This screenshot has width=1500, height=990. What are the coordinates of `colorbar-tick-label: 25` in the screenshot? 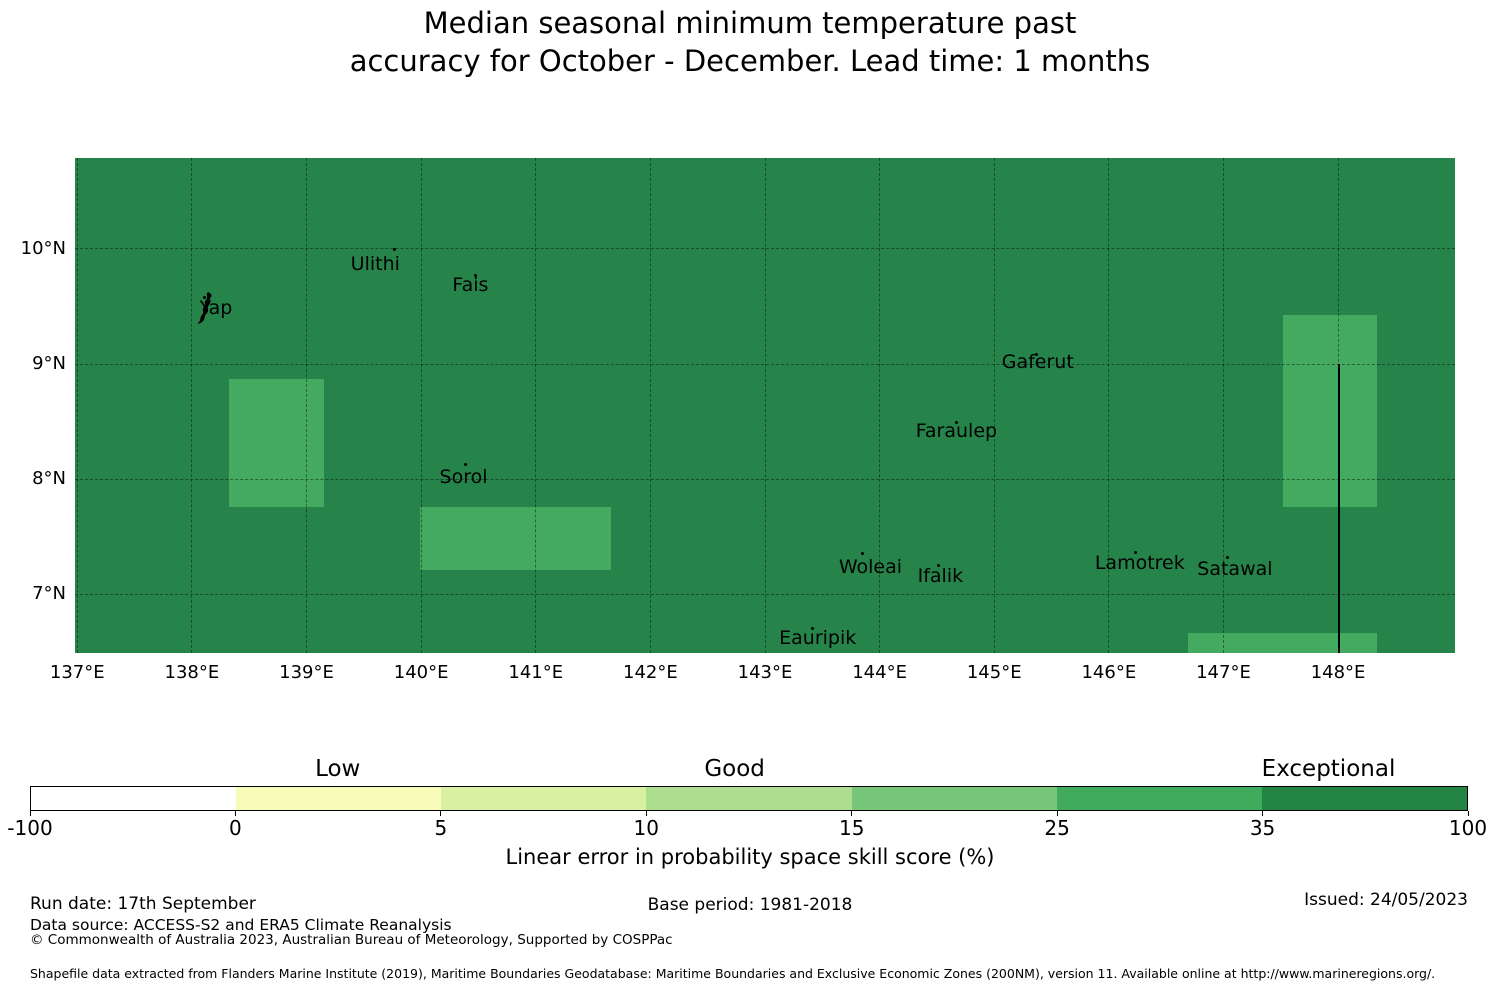 It's located at (1057, 828).